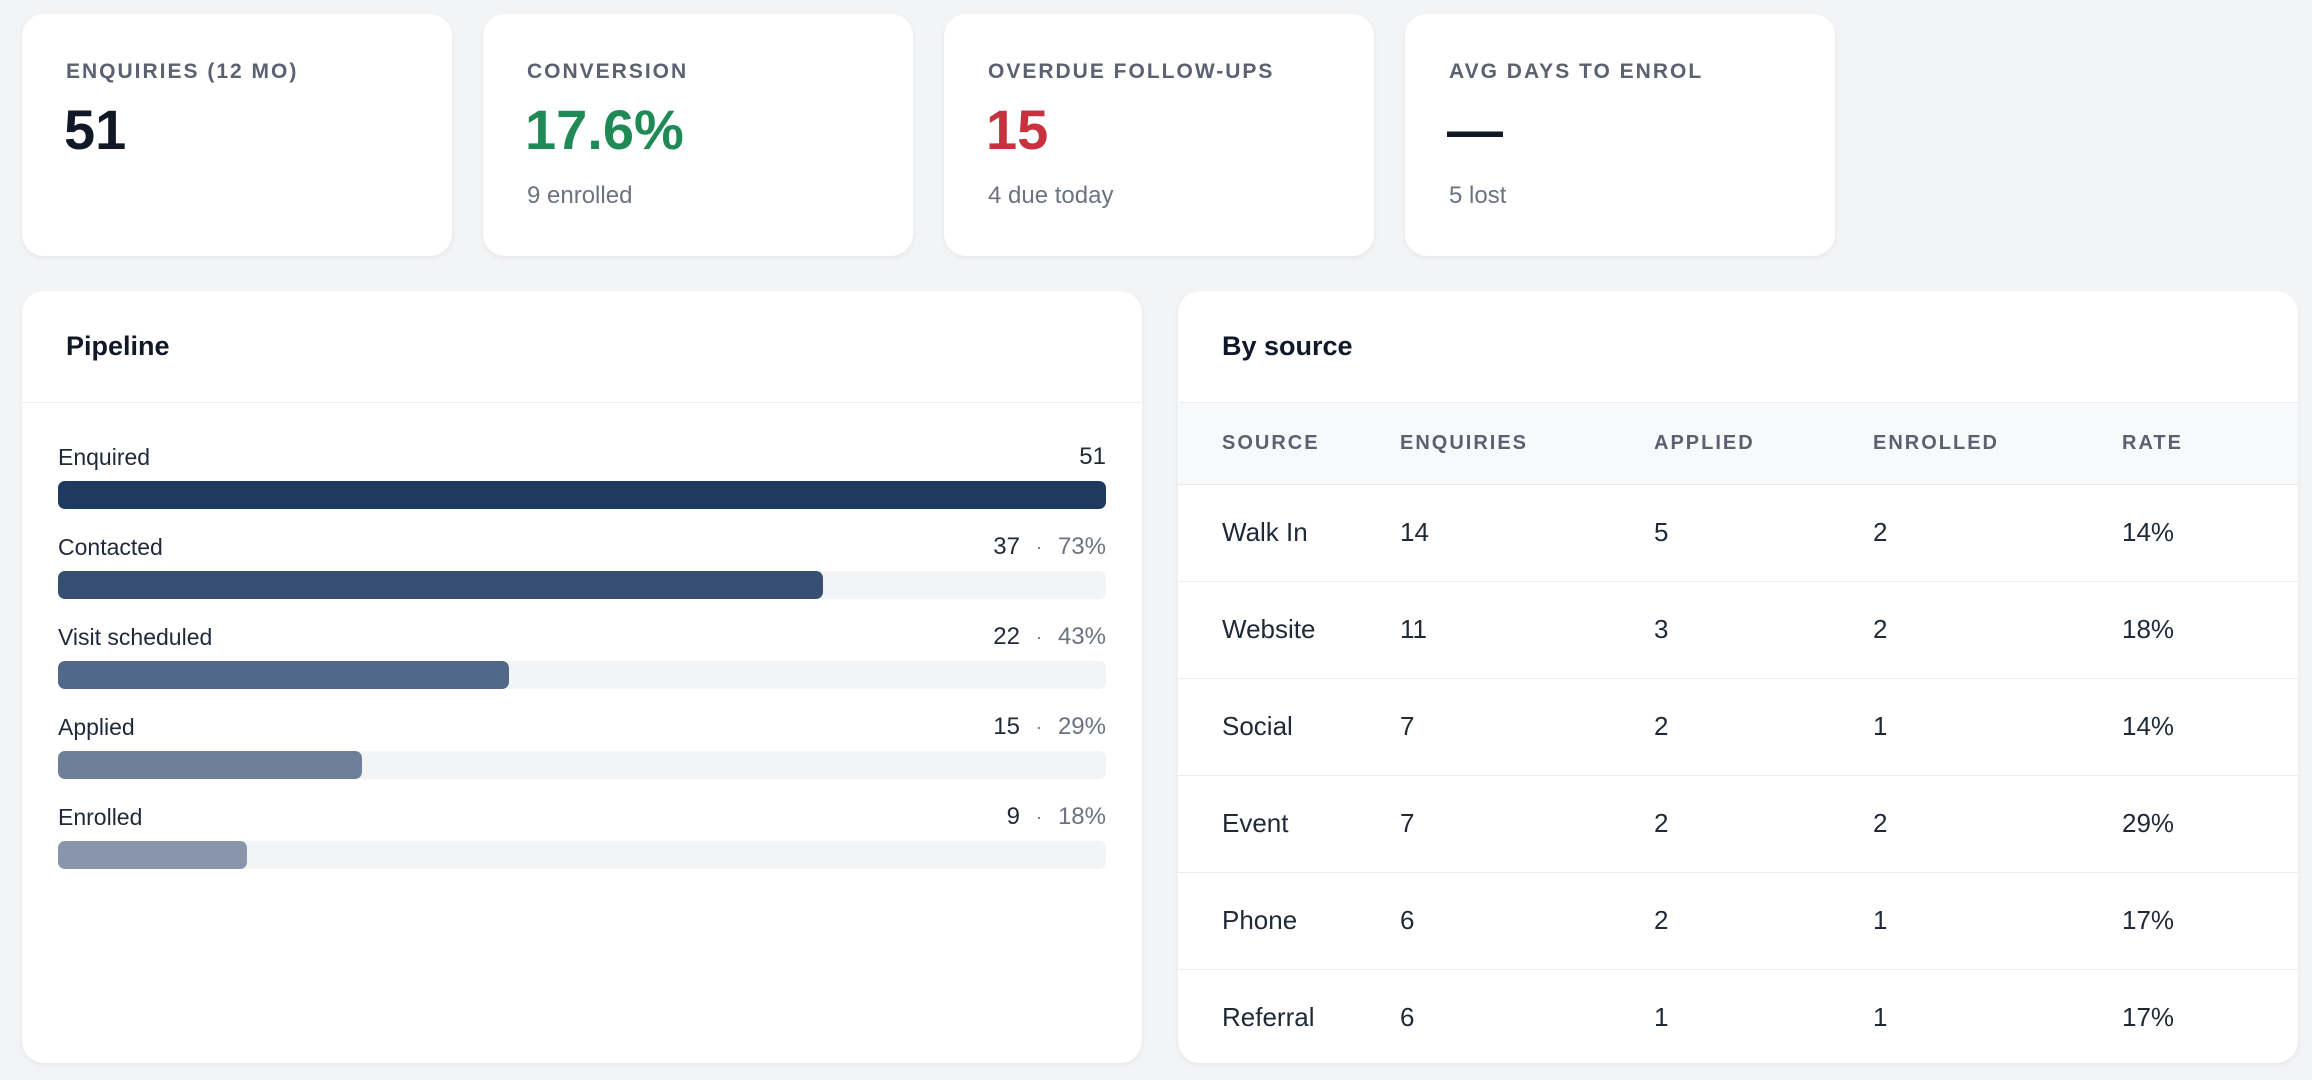  What do you see at coordinates (237, 135) in the screenshot?
I see `kpi-card-enquiries: ENQUIRIES (12 MO) 51` at bounding box center [237, 135].